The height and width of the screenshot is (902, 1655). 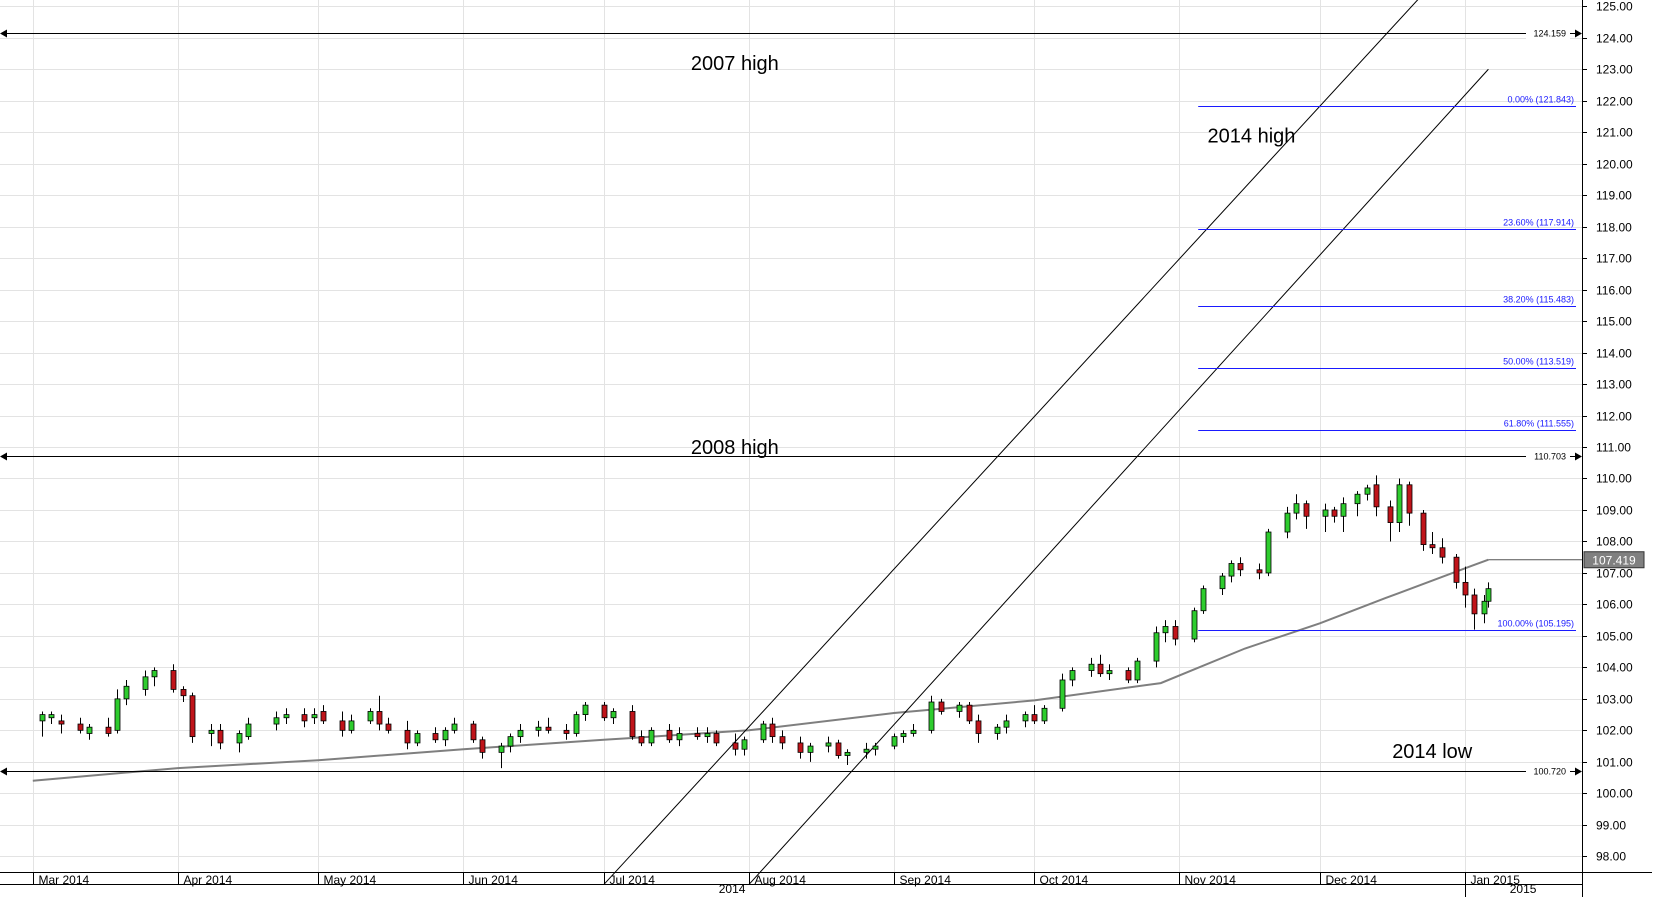 I want to click on y-tick-label: 103.00, so click(x=1614, y=700).